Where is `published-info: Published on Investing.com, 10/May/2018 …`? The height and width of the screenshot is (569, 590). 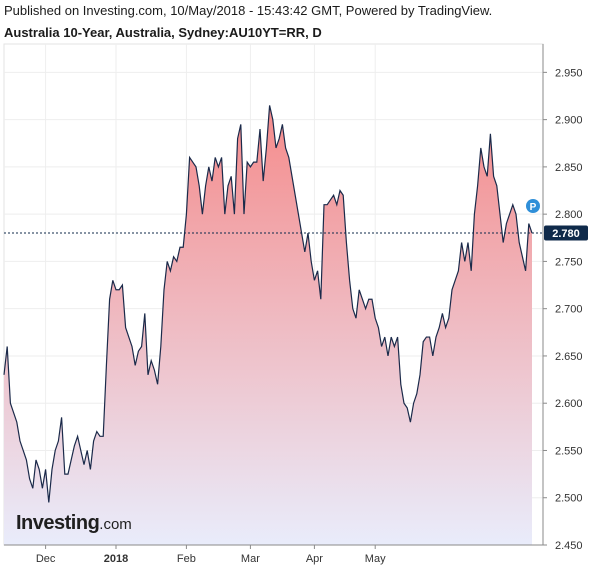 published-info: Published on Investing.com, 10/May/2018 … is located at coordinates (248, 10).